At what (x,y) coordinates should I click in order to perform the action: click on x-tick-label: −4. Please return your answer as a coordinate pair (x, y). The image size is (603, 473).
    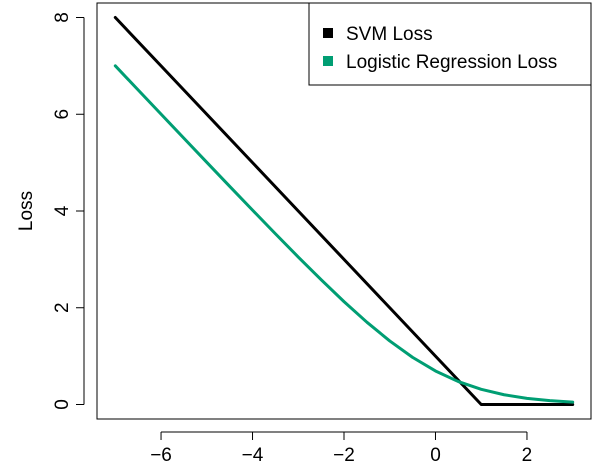
    Looking at the image, I should click on (253, 455).